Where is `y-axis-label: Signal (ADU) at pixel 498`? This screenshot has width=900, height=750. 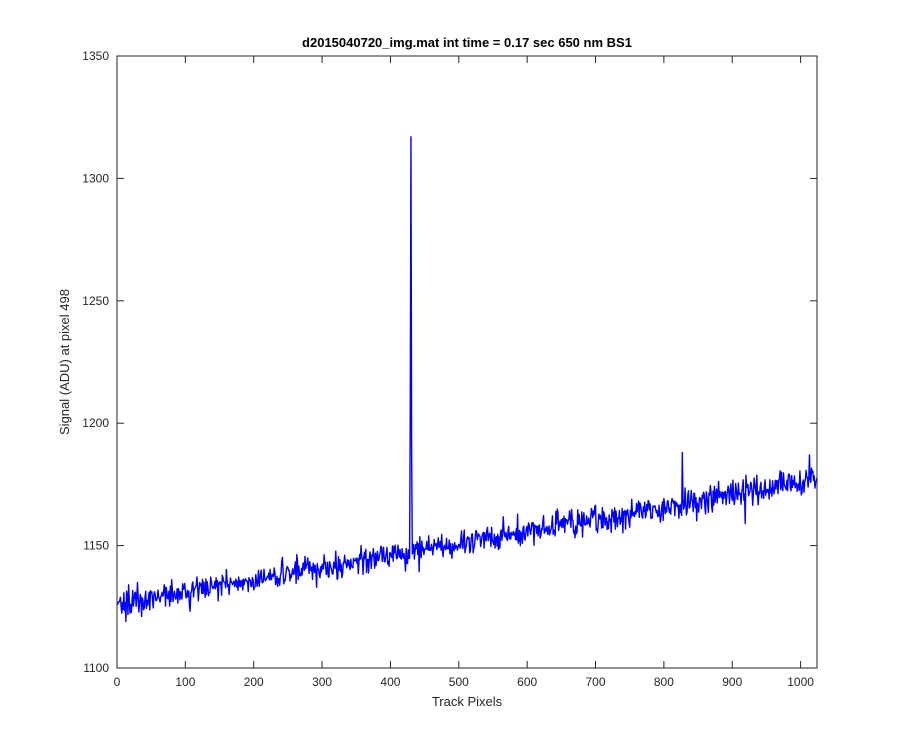
y-axis-label: Signal (ADU) at pixel 498 is located at coordinates (64, 362).